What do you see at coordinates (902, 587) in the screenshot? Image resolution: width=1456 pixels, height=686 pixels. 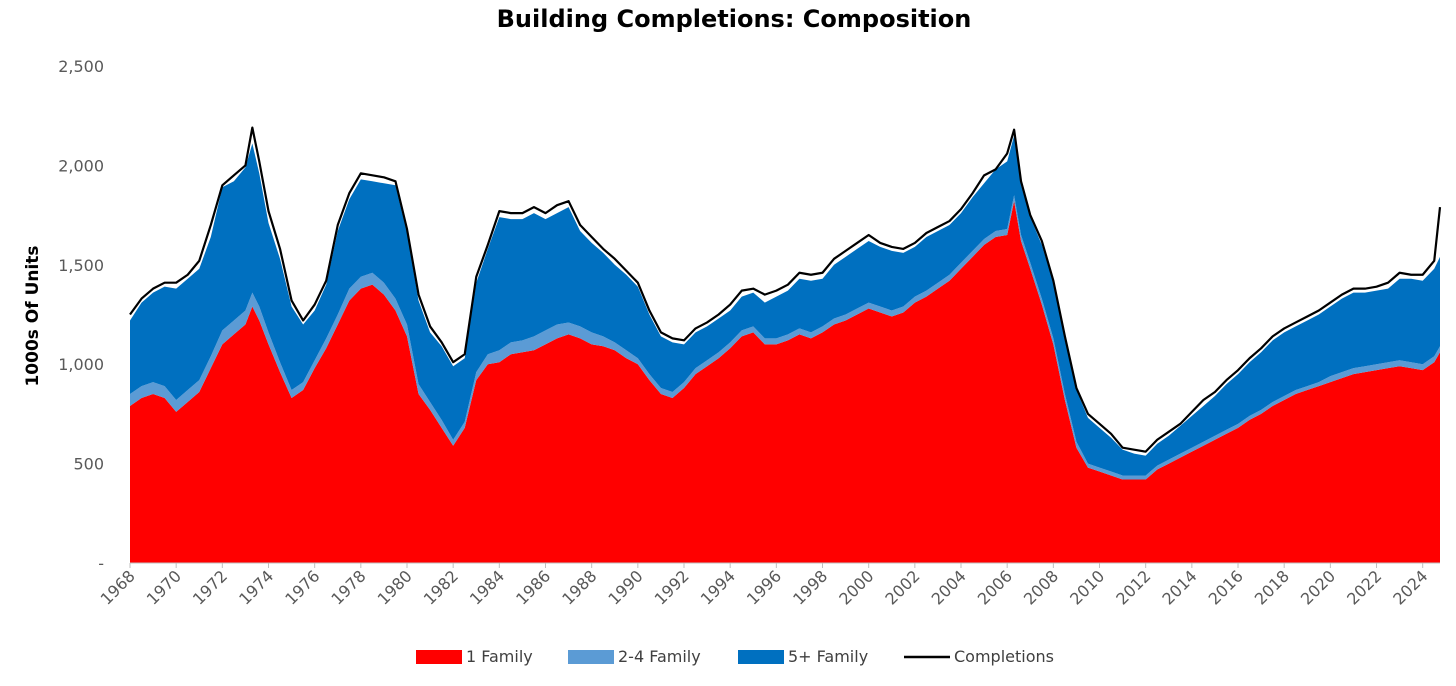 I see `x-tick-label: 2002` at bounding box center [902, 587].